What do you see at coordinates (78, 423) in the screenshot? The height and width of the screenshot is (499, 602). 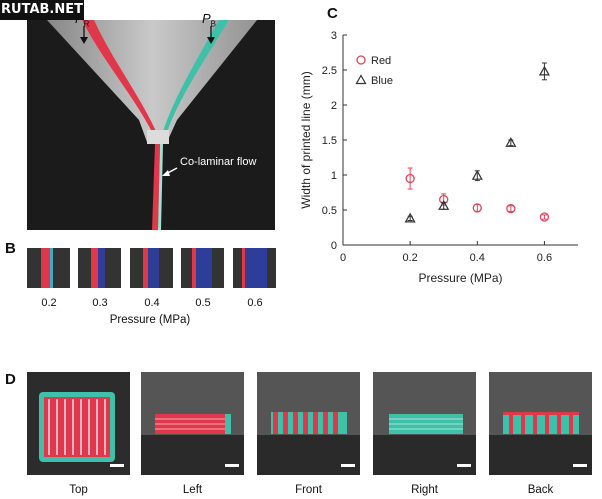 I see `print-view-top` at bounding box center [78, 423].